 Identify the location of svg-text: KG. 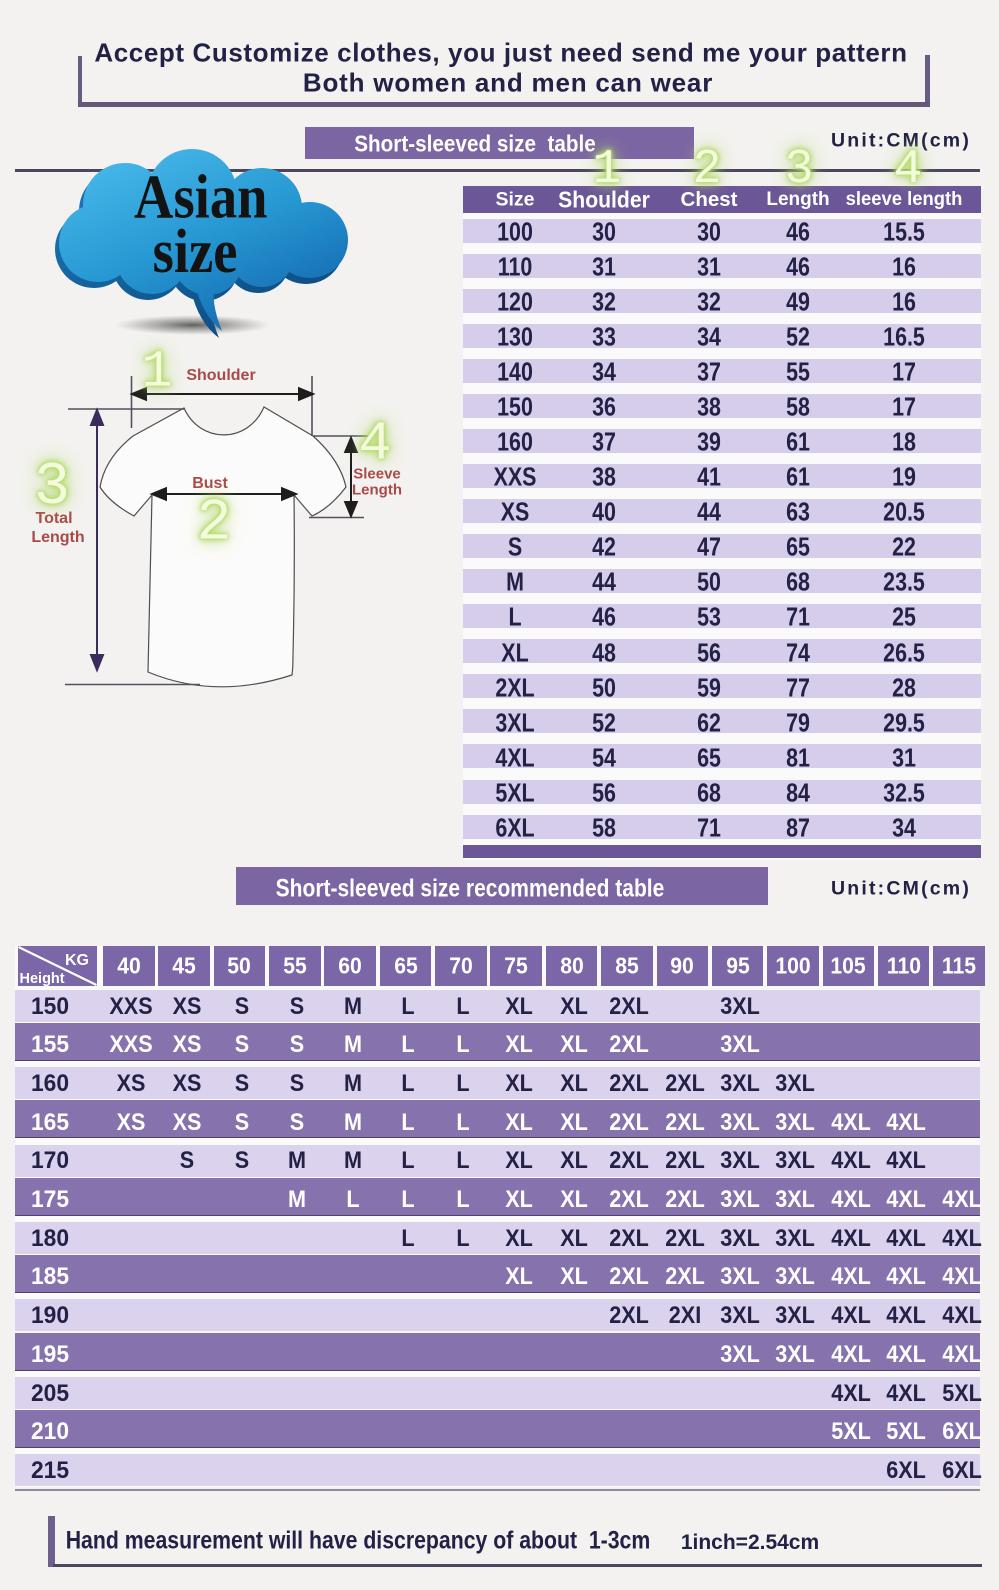
(77, 960).